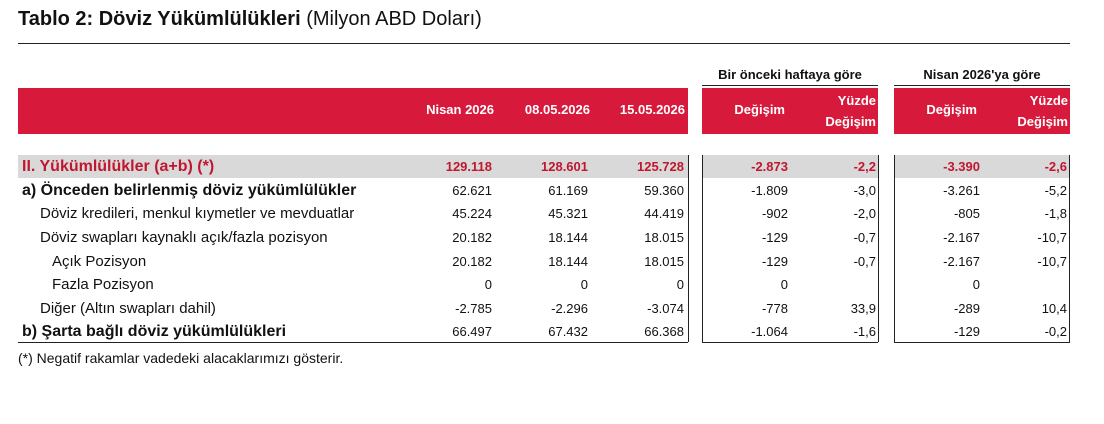  I want to click on row-label: Açık Pozisyon, so click(99, 261).